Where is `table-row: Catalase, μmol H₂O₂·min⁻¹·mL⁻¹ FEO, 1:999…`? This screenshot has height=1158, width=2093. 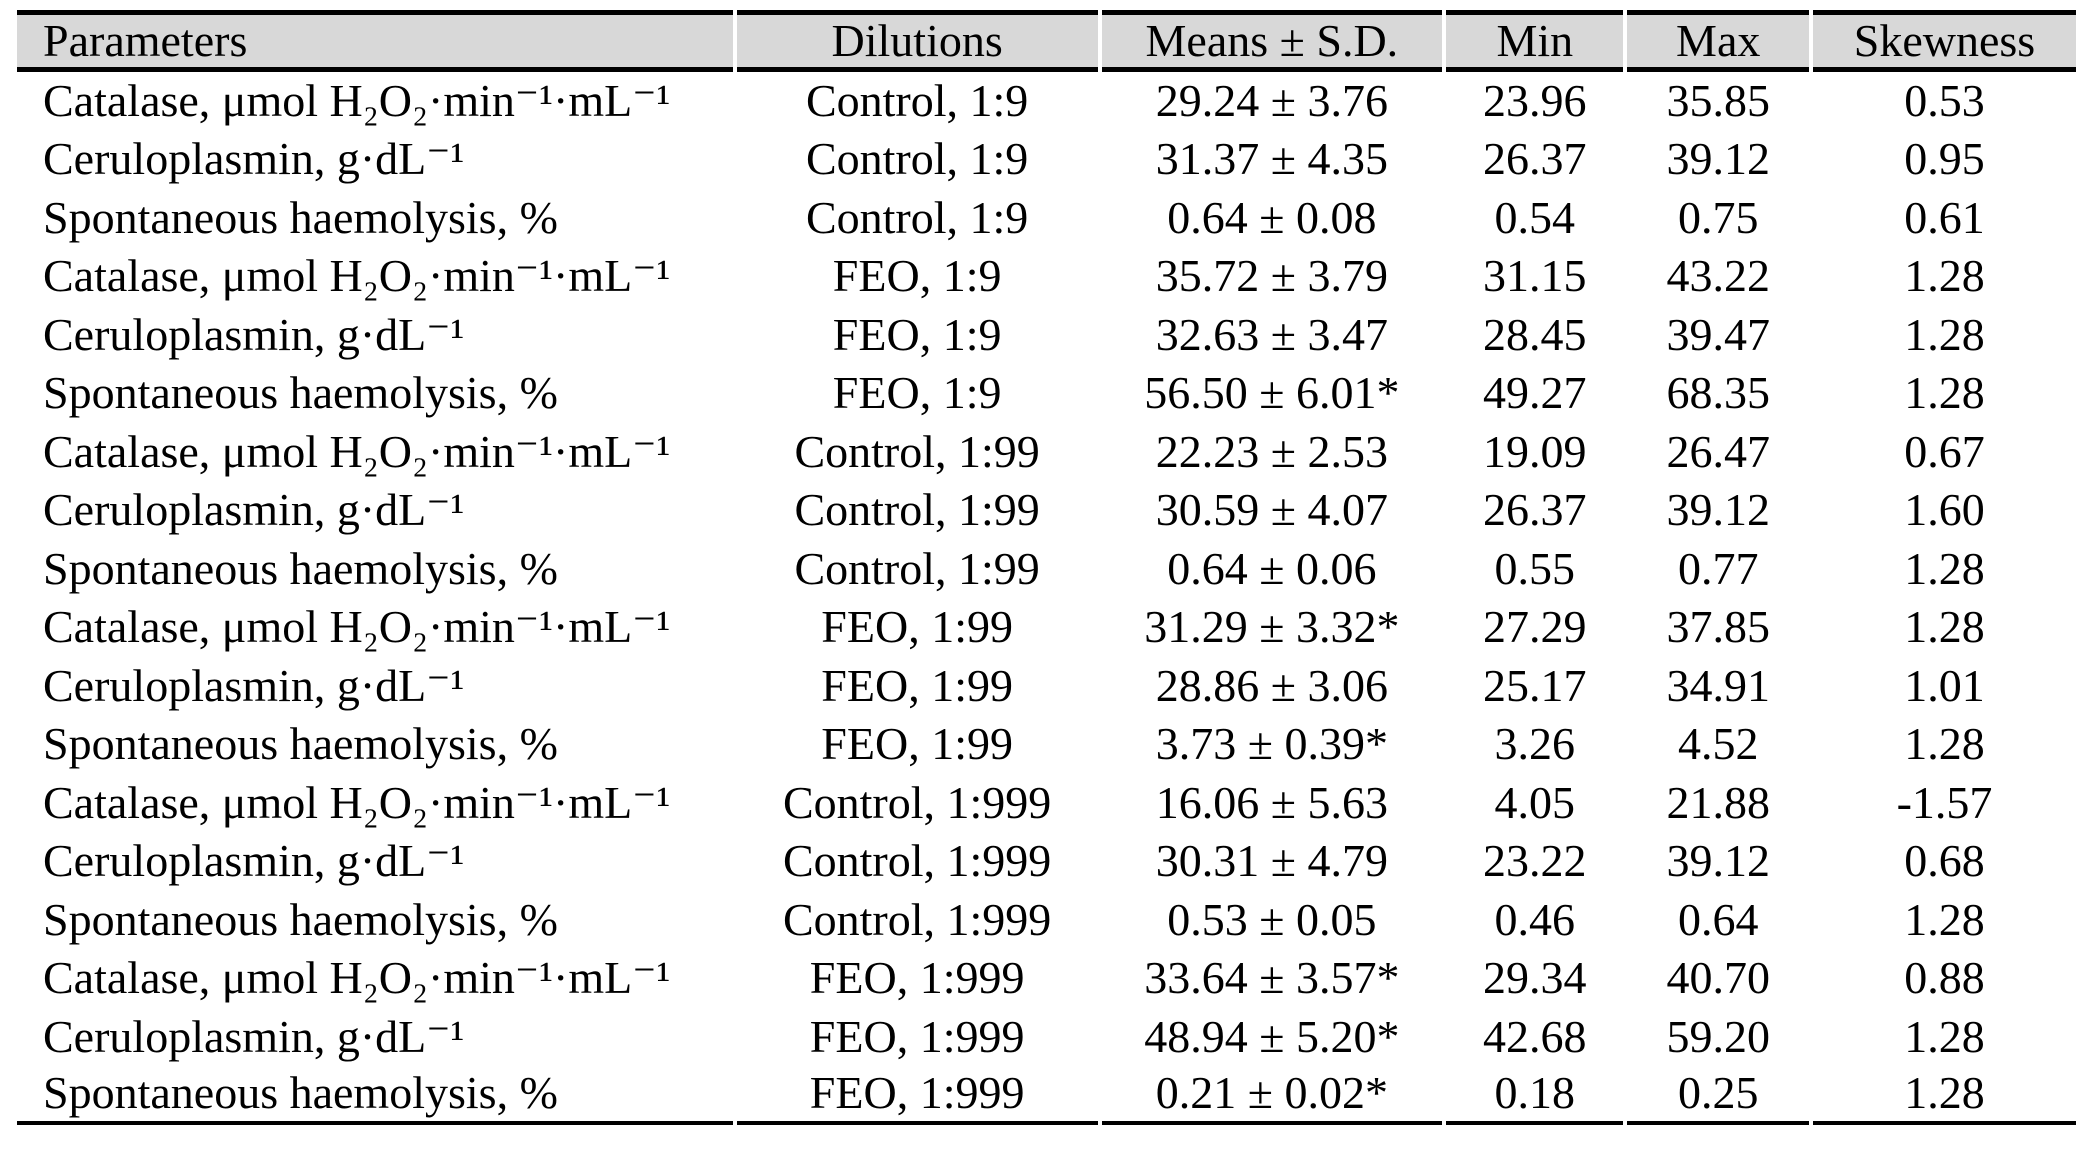 table-row: Catalase, μmol H₂O₂·min⁻¹·mL⁻¹ FEO, 1:999… is located at coordinates (1046, 979).